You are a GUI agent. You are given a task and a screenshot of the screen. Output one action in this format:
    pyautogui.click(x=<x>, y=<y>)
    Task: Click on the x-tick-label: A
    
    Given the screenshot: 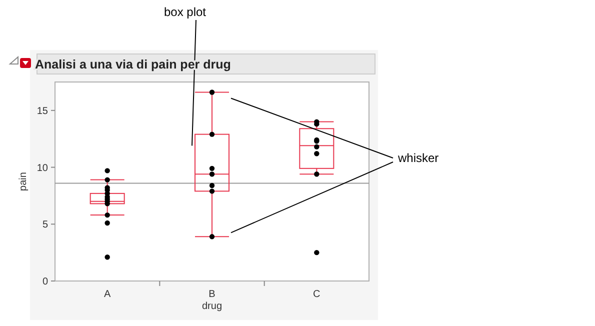 What is the action you would take?
    pyautogui.click(x=107, y=294)
    